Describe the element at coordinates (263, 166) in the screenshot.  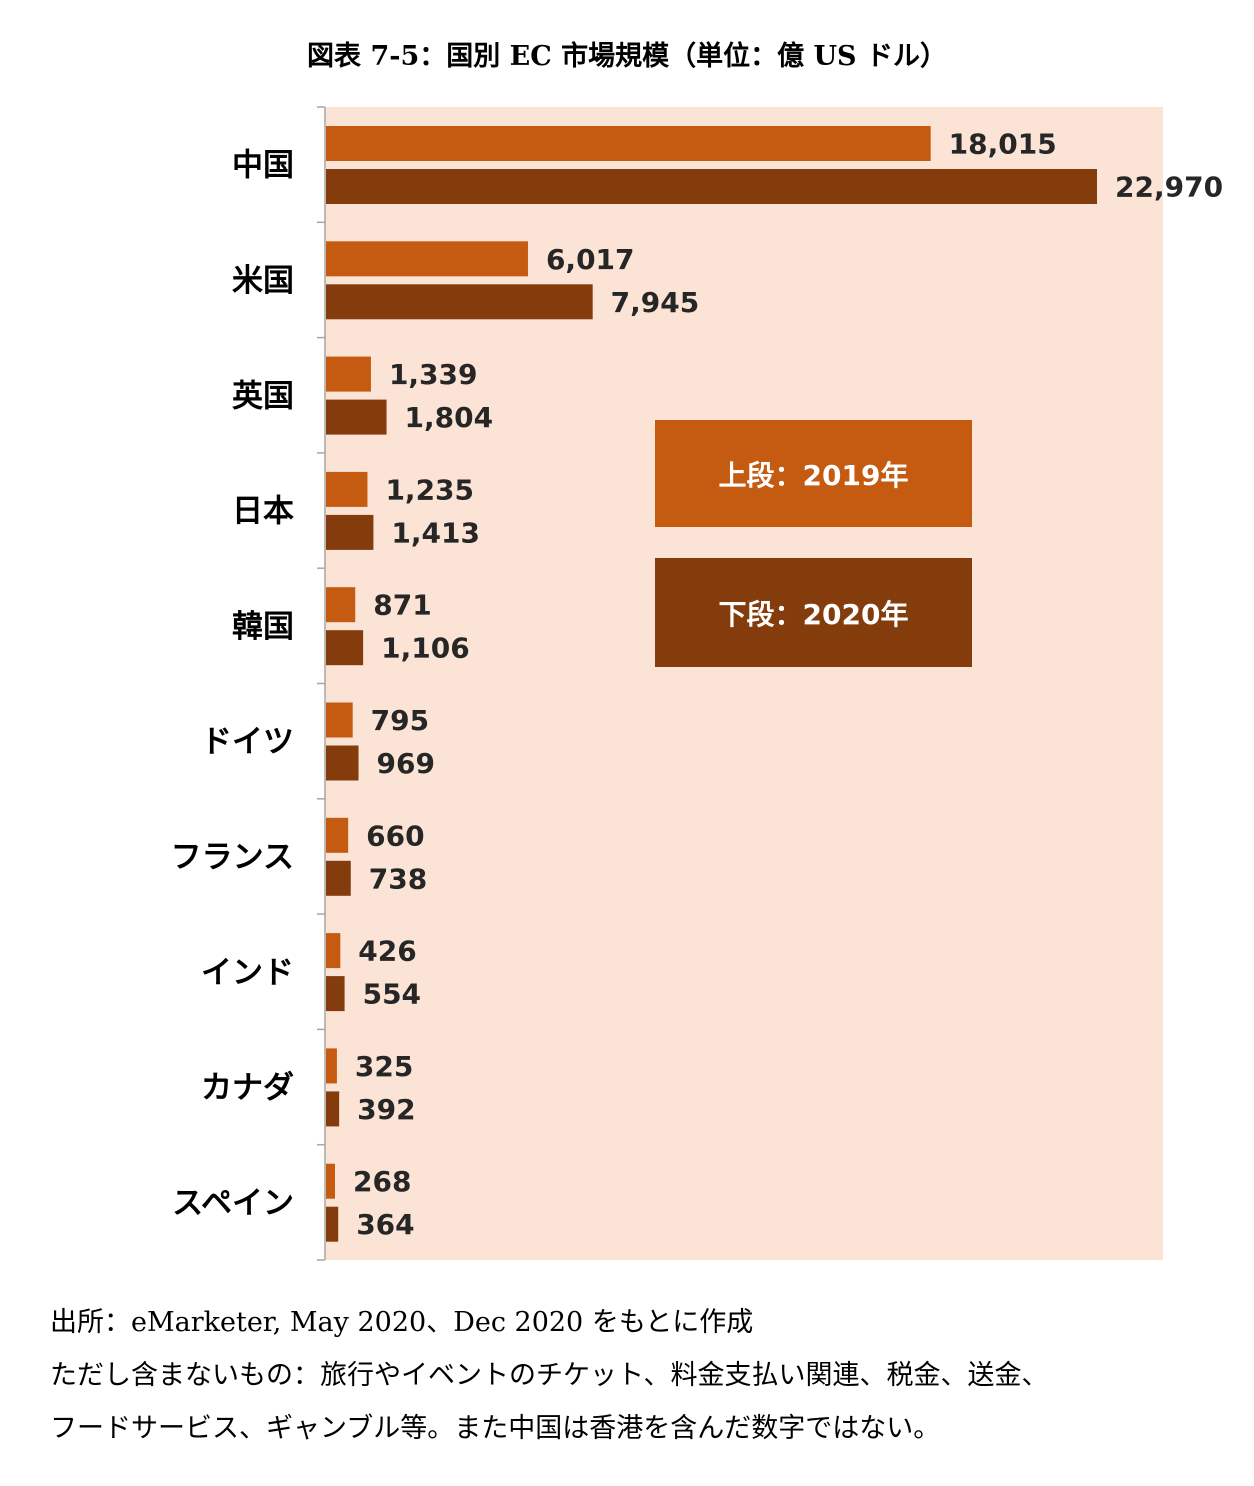
I see `category-label: 中国` at that location.